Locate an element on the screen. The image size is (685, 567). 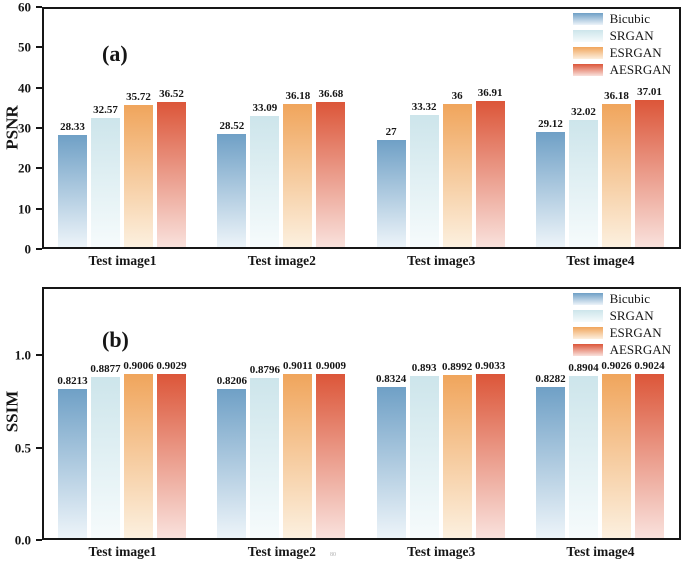
bar-bicubic: 28.33 is located at coordinates (72, 184).